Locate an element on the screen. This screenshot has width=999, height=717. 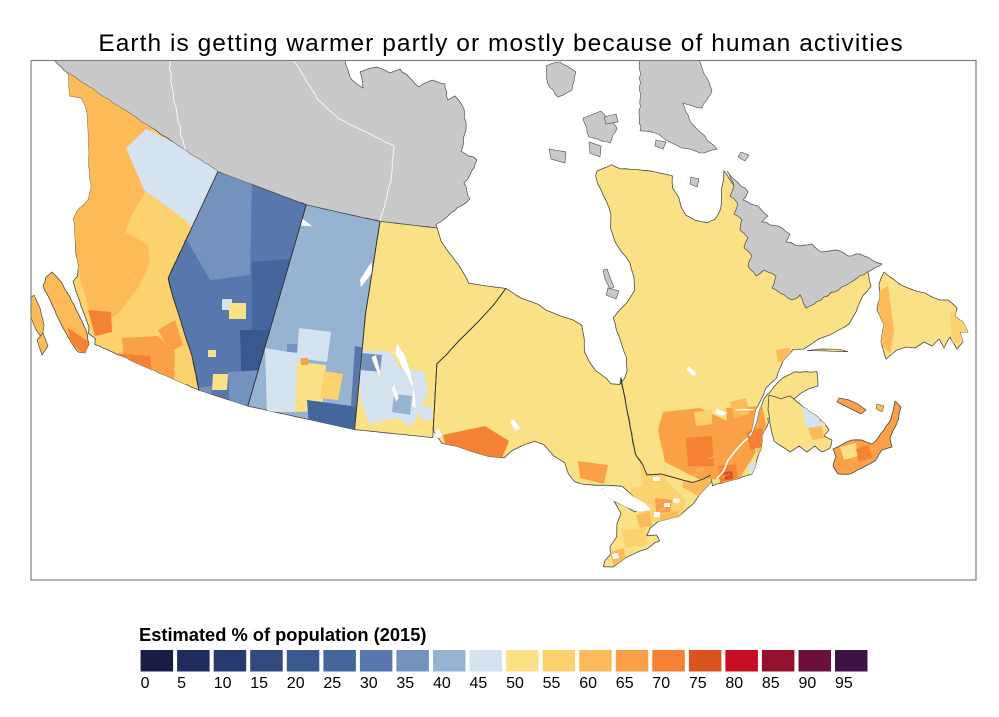
svg-text: 20 is located at coordinates (296, 683).